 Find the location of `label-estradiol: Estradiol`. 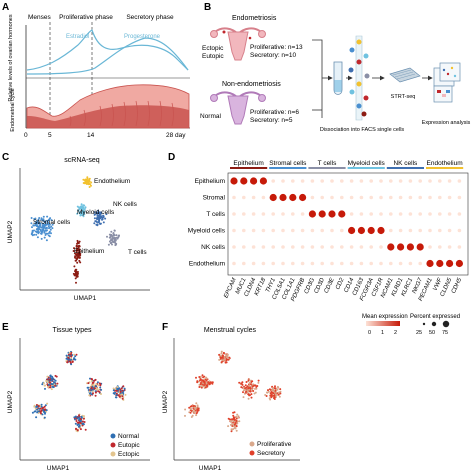

label-estradiol: Estradiol is located at coordinates (77, 37).